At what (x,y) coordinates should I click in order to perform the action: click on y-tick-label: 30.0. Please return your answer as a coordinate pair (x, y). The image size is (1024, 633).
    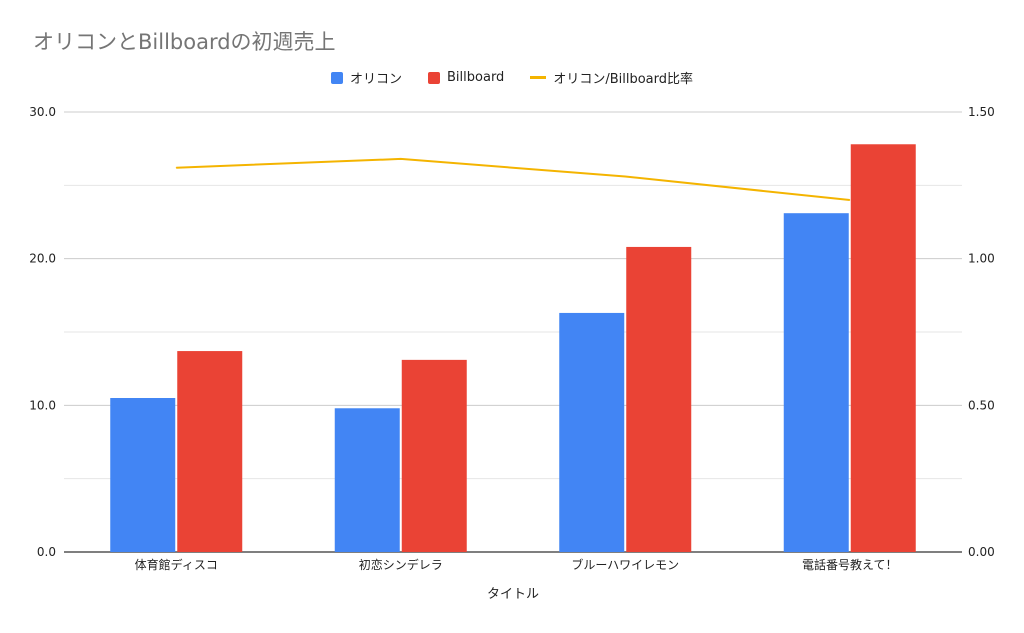
    Looking at the image, I should click on (42, 112).